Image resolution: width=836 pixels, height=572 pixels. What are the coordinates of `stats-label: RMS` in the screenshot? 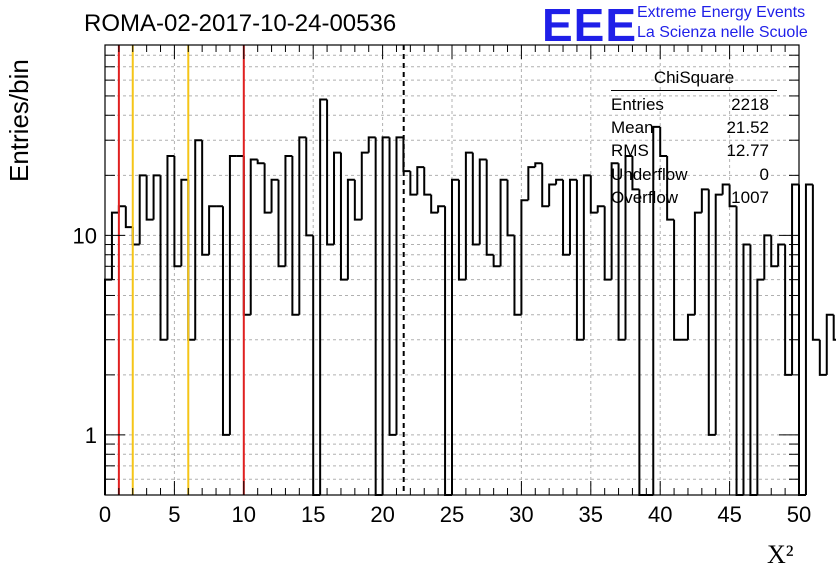 It's located at (630, 151).